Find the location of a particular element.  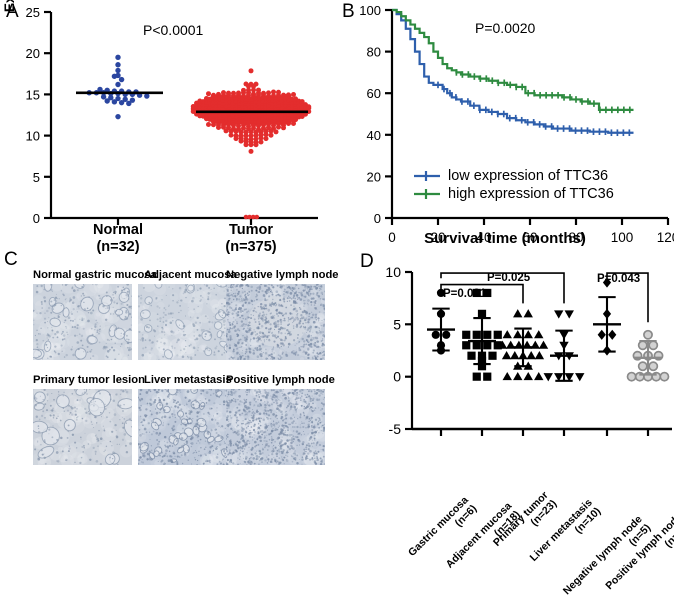

panel-b-high-expression-curve is located at coordinates (513, 59).